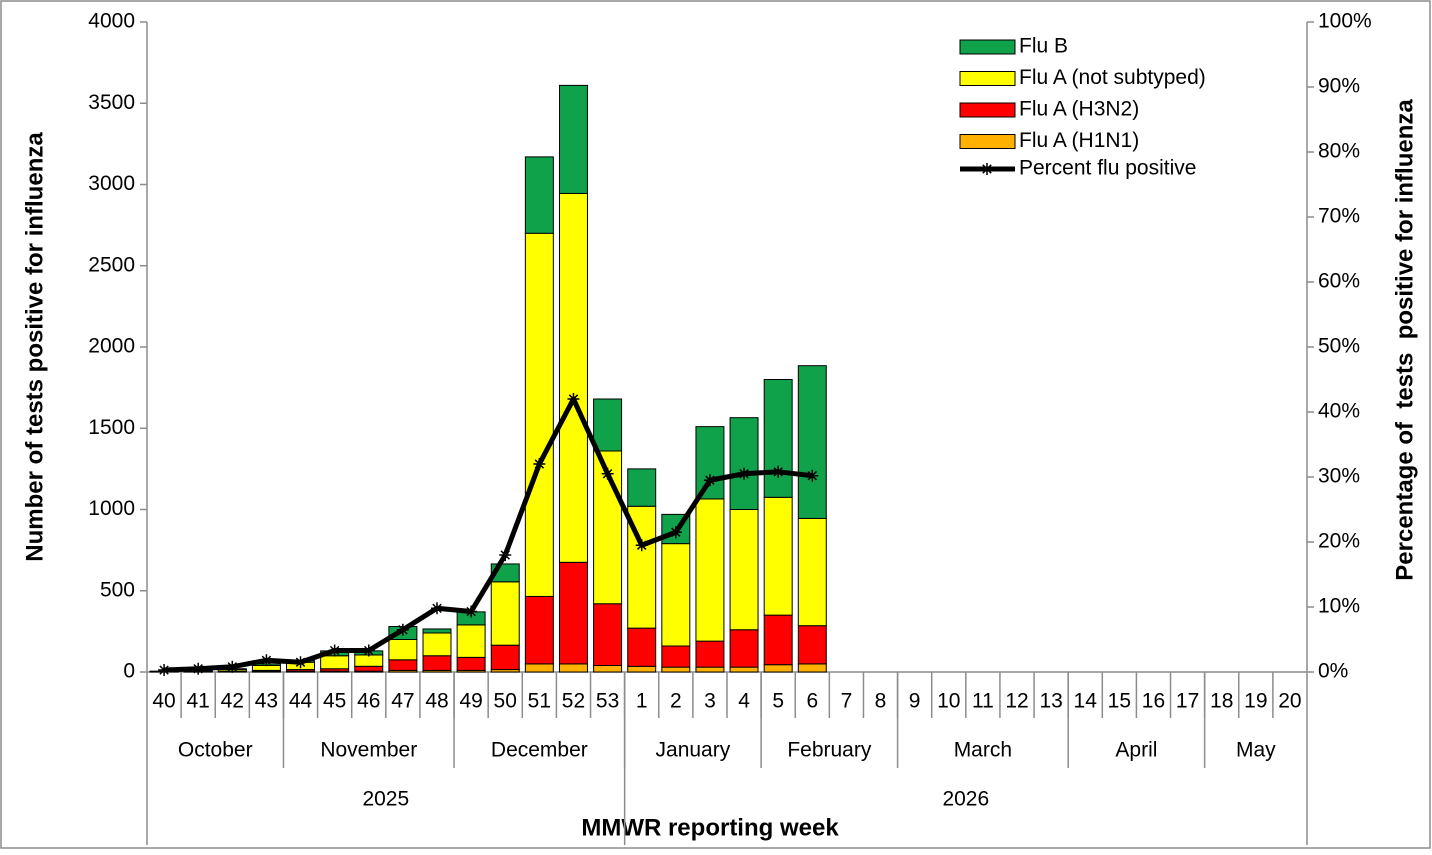  I want to click on x-tick-label: 41, so click(197, 701).